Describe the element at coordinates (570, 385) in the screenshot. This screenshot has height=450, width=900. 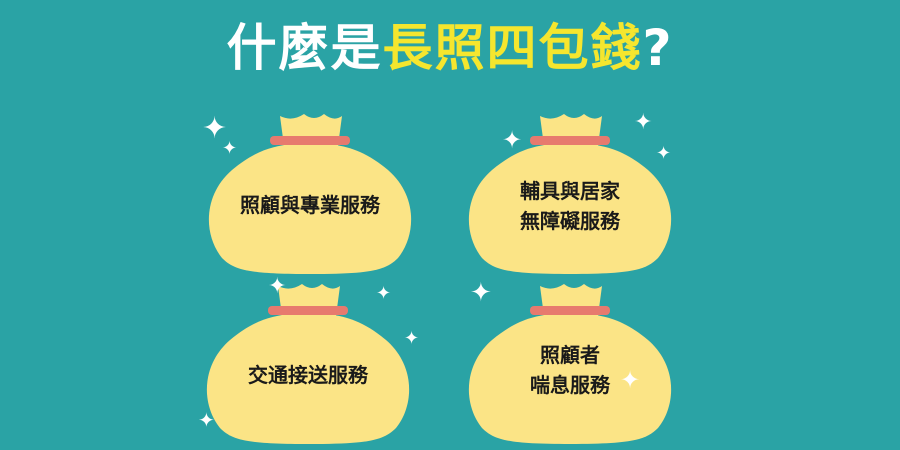
I see `bag-label-line: 喘息服務` at that location.